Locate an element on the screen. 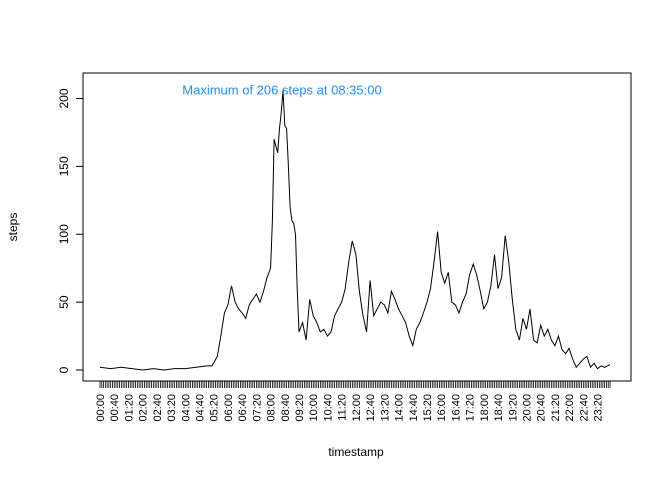 The image size is (672, 480). x-tick-label: 15:20 is located at coordinates (428, 408).